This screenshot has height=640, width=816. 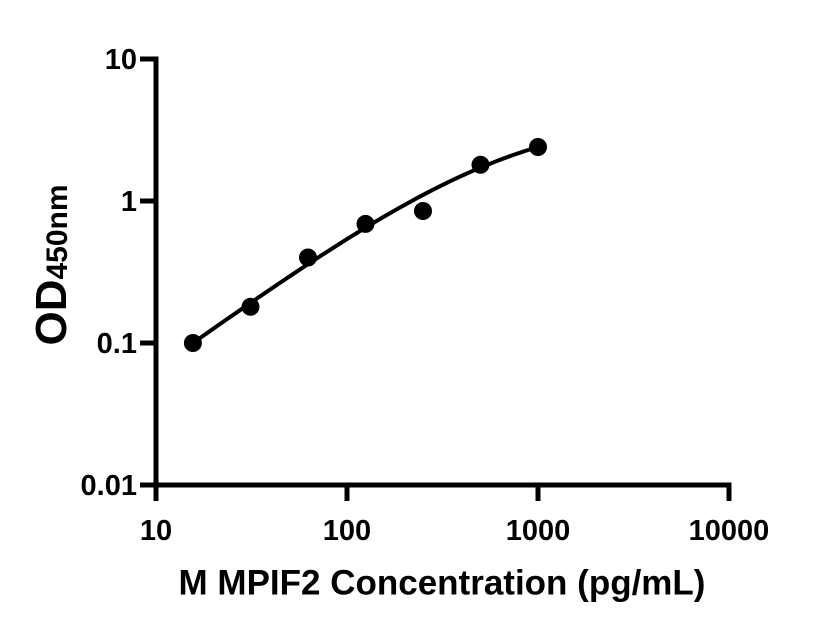 I want to click on x-axis-line, so click(x=444, y=491).